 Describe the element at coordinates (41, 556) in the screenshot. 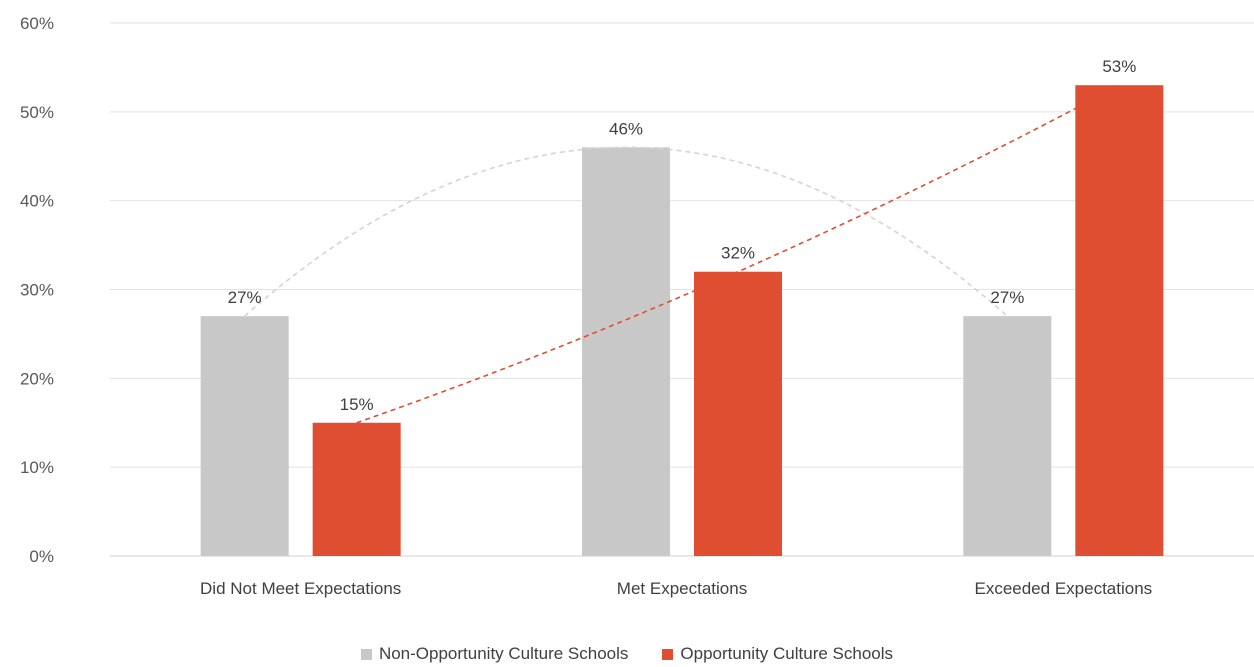

I see `y-tick-label: 0%` at that location.